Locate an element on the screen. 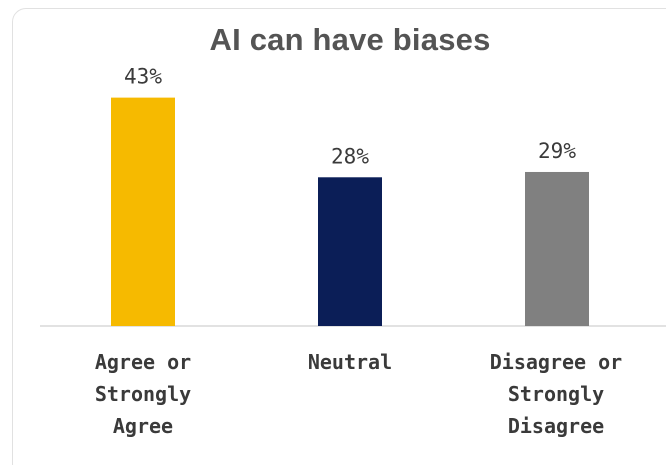 The image size is (666, 465). chart-title: AI can have biases is located at coordinates (350, 39).